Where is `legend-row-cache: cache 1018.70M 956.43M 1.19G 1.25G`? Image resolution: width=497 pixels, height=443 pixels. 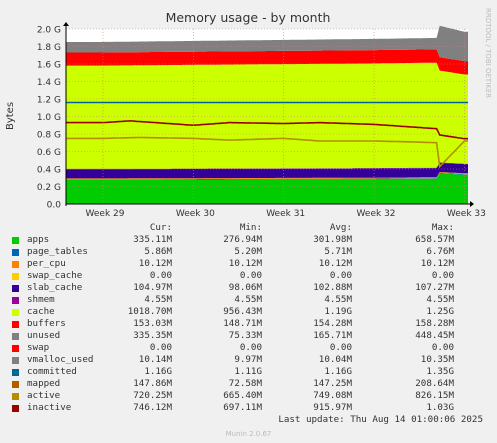 legend-row-cache: cache 1018.70M 956.43M 1.19G 1.25G is located at coordinates (250, 312).